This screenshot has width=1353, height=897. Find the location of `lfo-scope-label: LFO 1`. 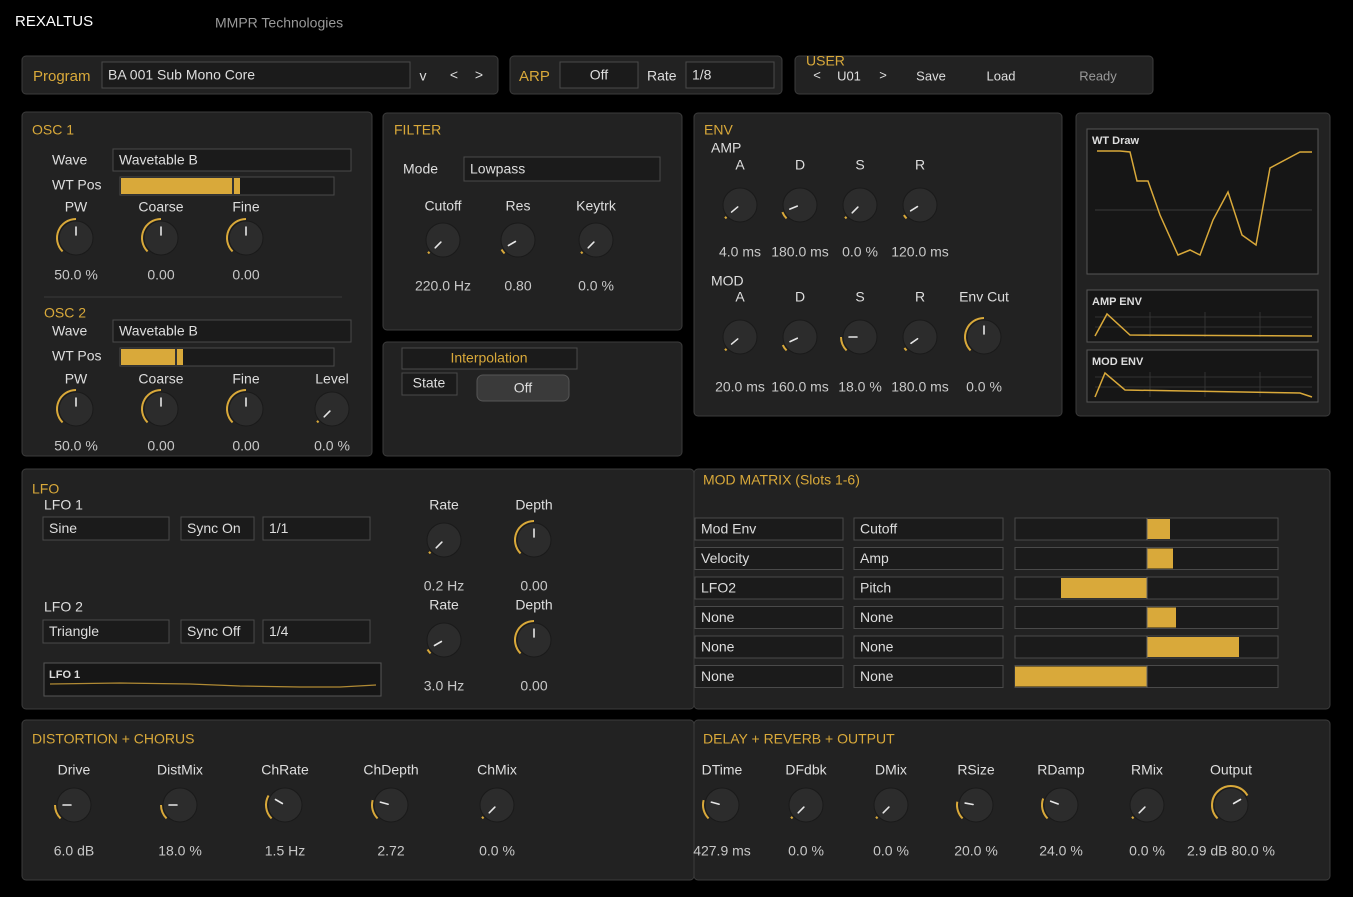

lfo-scope-label: LFO 1 is located at coordinates (64, 675).